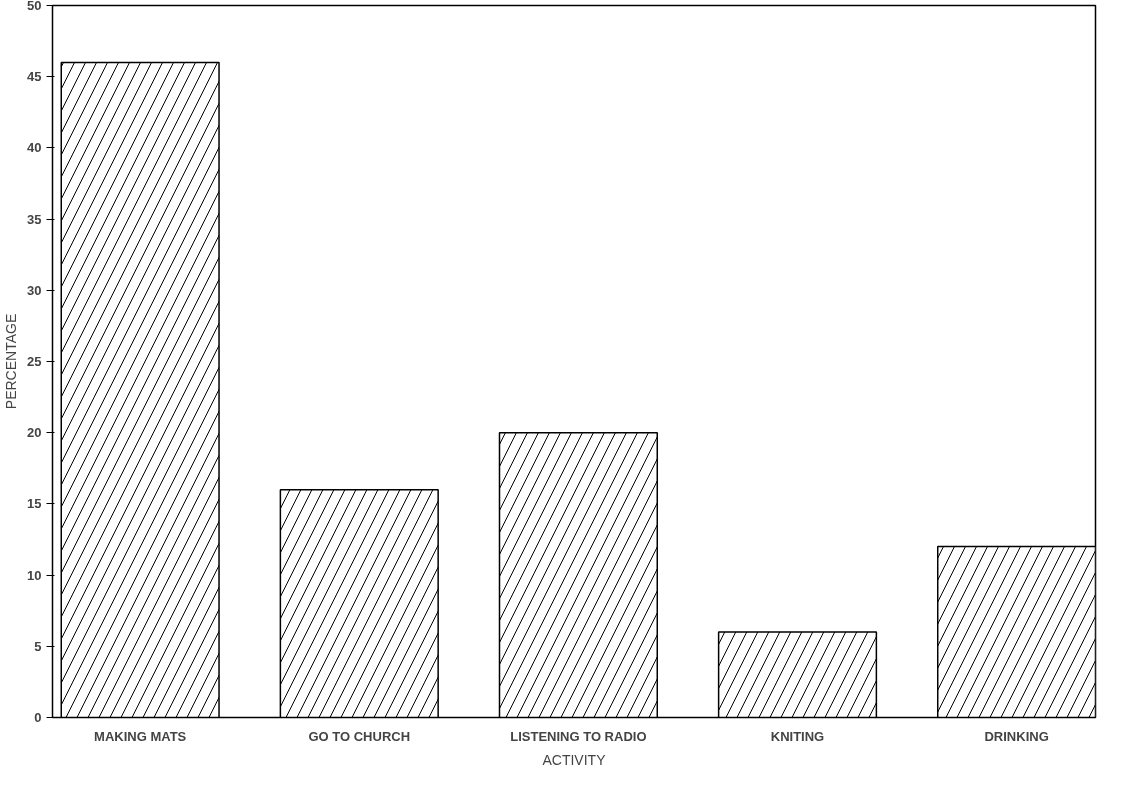 The image size is (1136, 798). What do you see at coordinates (38, 646) in the screenshot?
I see `y-tick-label: 5` at bounding box center [38, 646].